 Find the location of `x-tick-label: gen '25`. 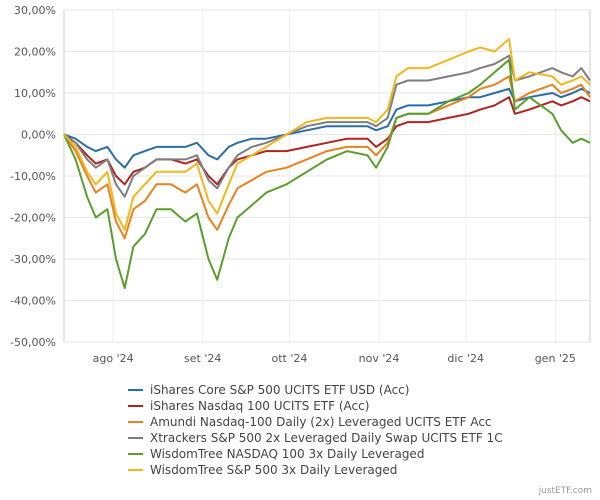

x-tick-label: gen '25 is located at coordinates (555, 358).